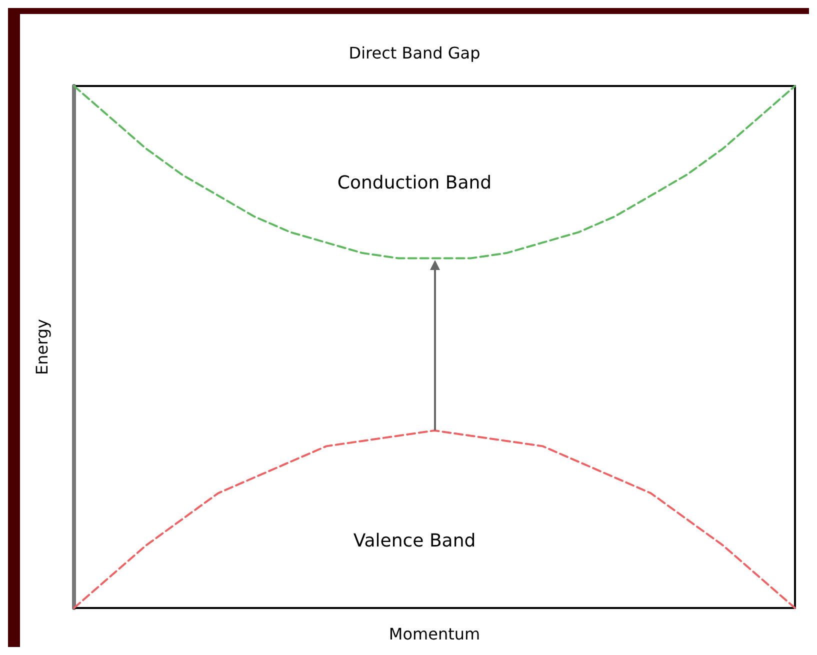  What do you see at coordinates (42, 347) in the screenshot?
I see `y-axis-title: Energy` at bounding box center [42, 347].